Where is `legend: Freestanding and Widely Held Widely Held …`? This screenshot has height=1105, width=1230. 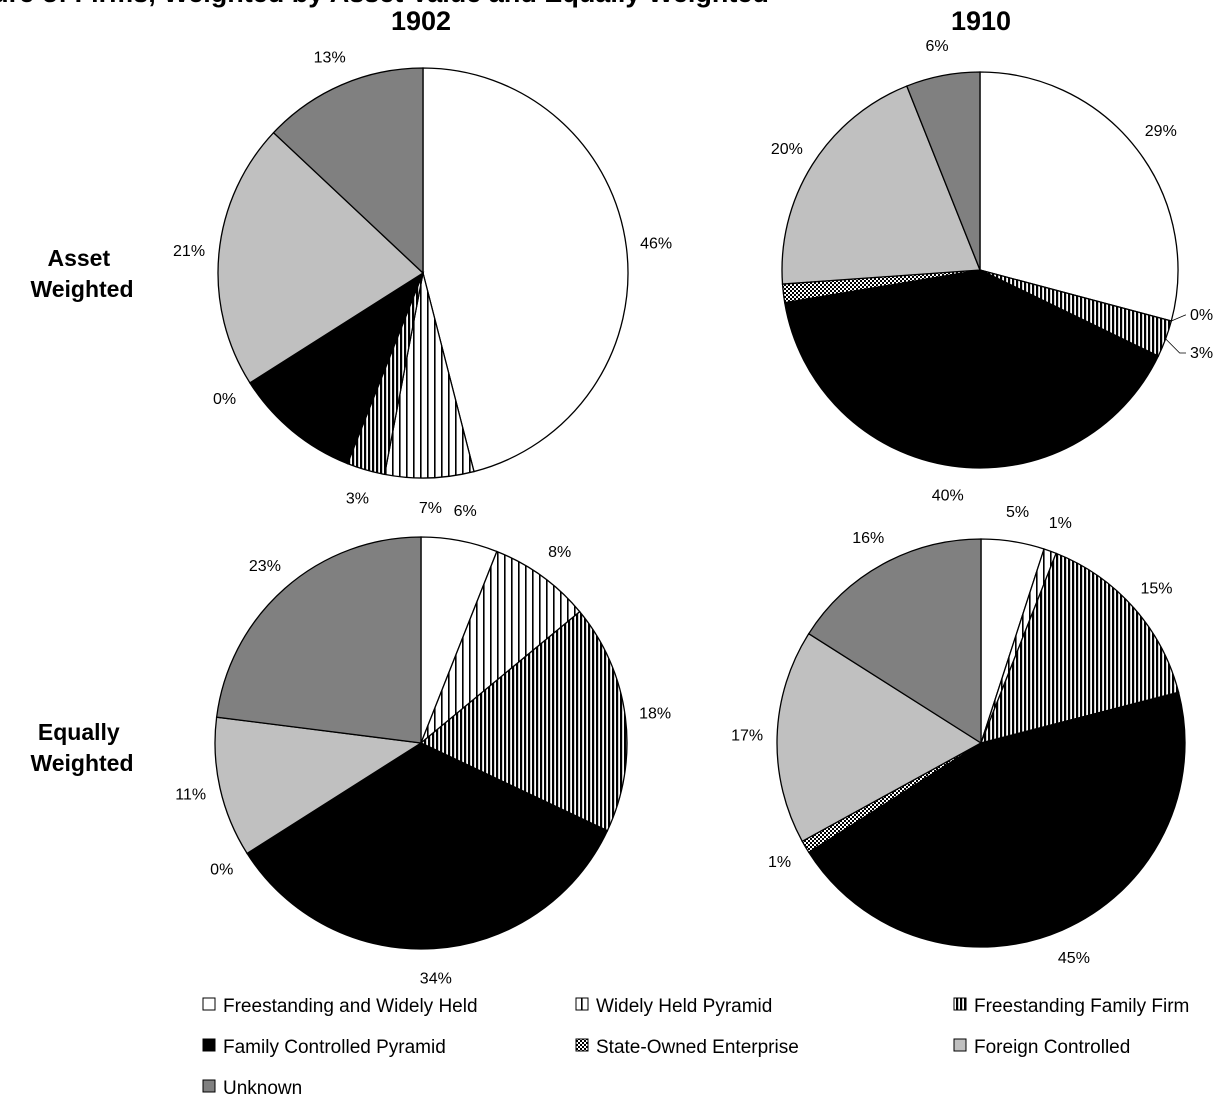
legend: Freestanding and Widely Held Widely Held … is located at coordinates (695, 1047).